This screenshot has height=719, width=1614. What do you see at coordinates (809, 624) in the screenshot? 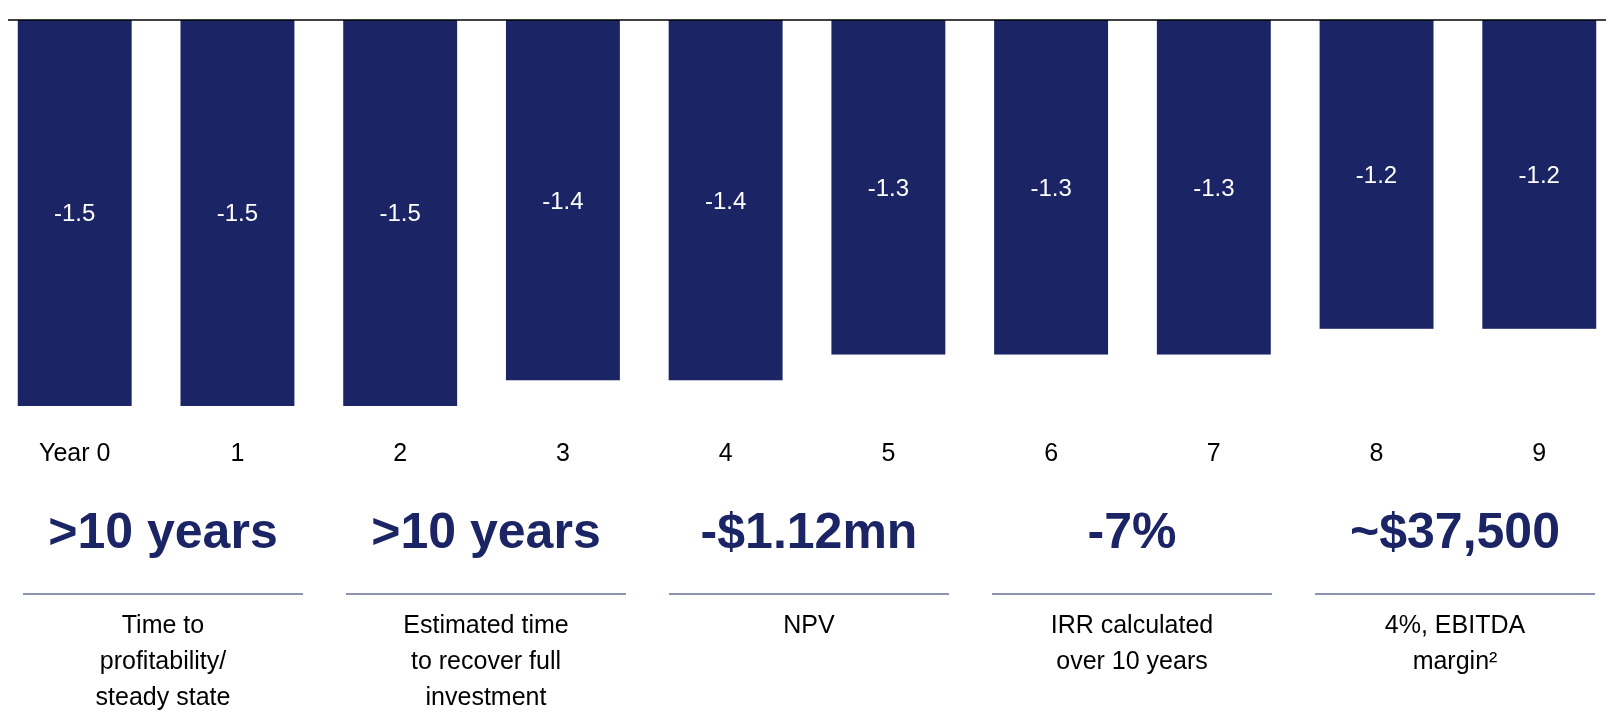
I see `text: NPV` at bounding box center [809, 624].